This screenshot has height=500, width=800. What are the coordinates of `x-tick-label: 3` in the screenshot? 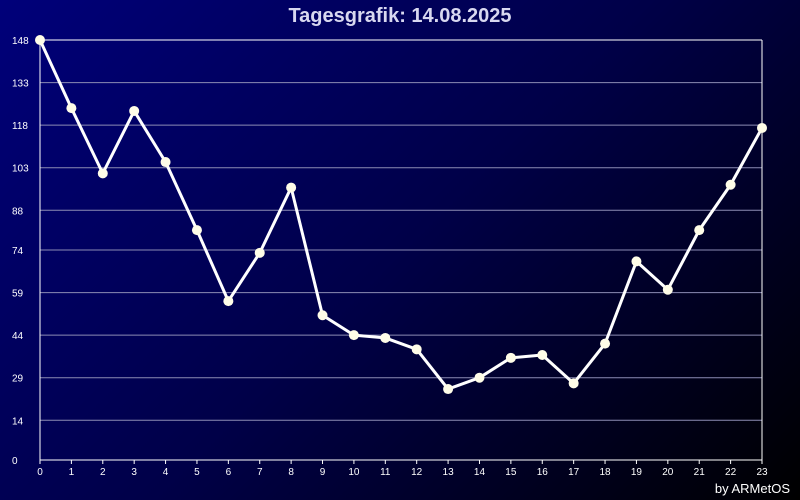 It's located at (134, 472).